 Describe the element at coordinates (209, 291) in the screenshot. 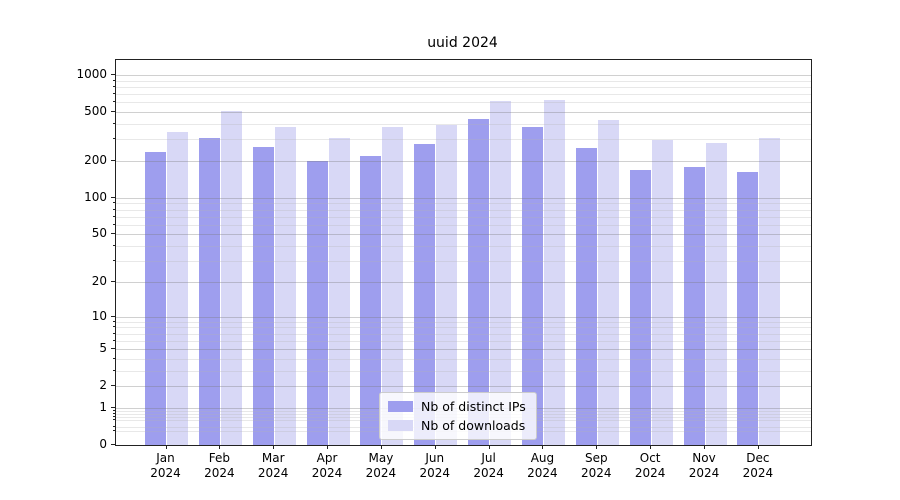

I see `bar-nb-of-distinct-ips-feb` at that location.